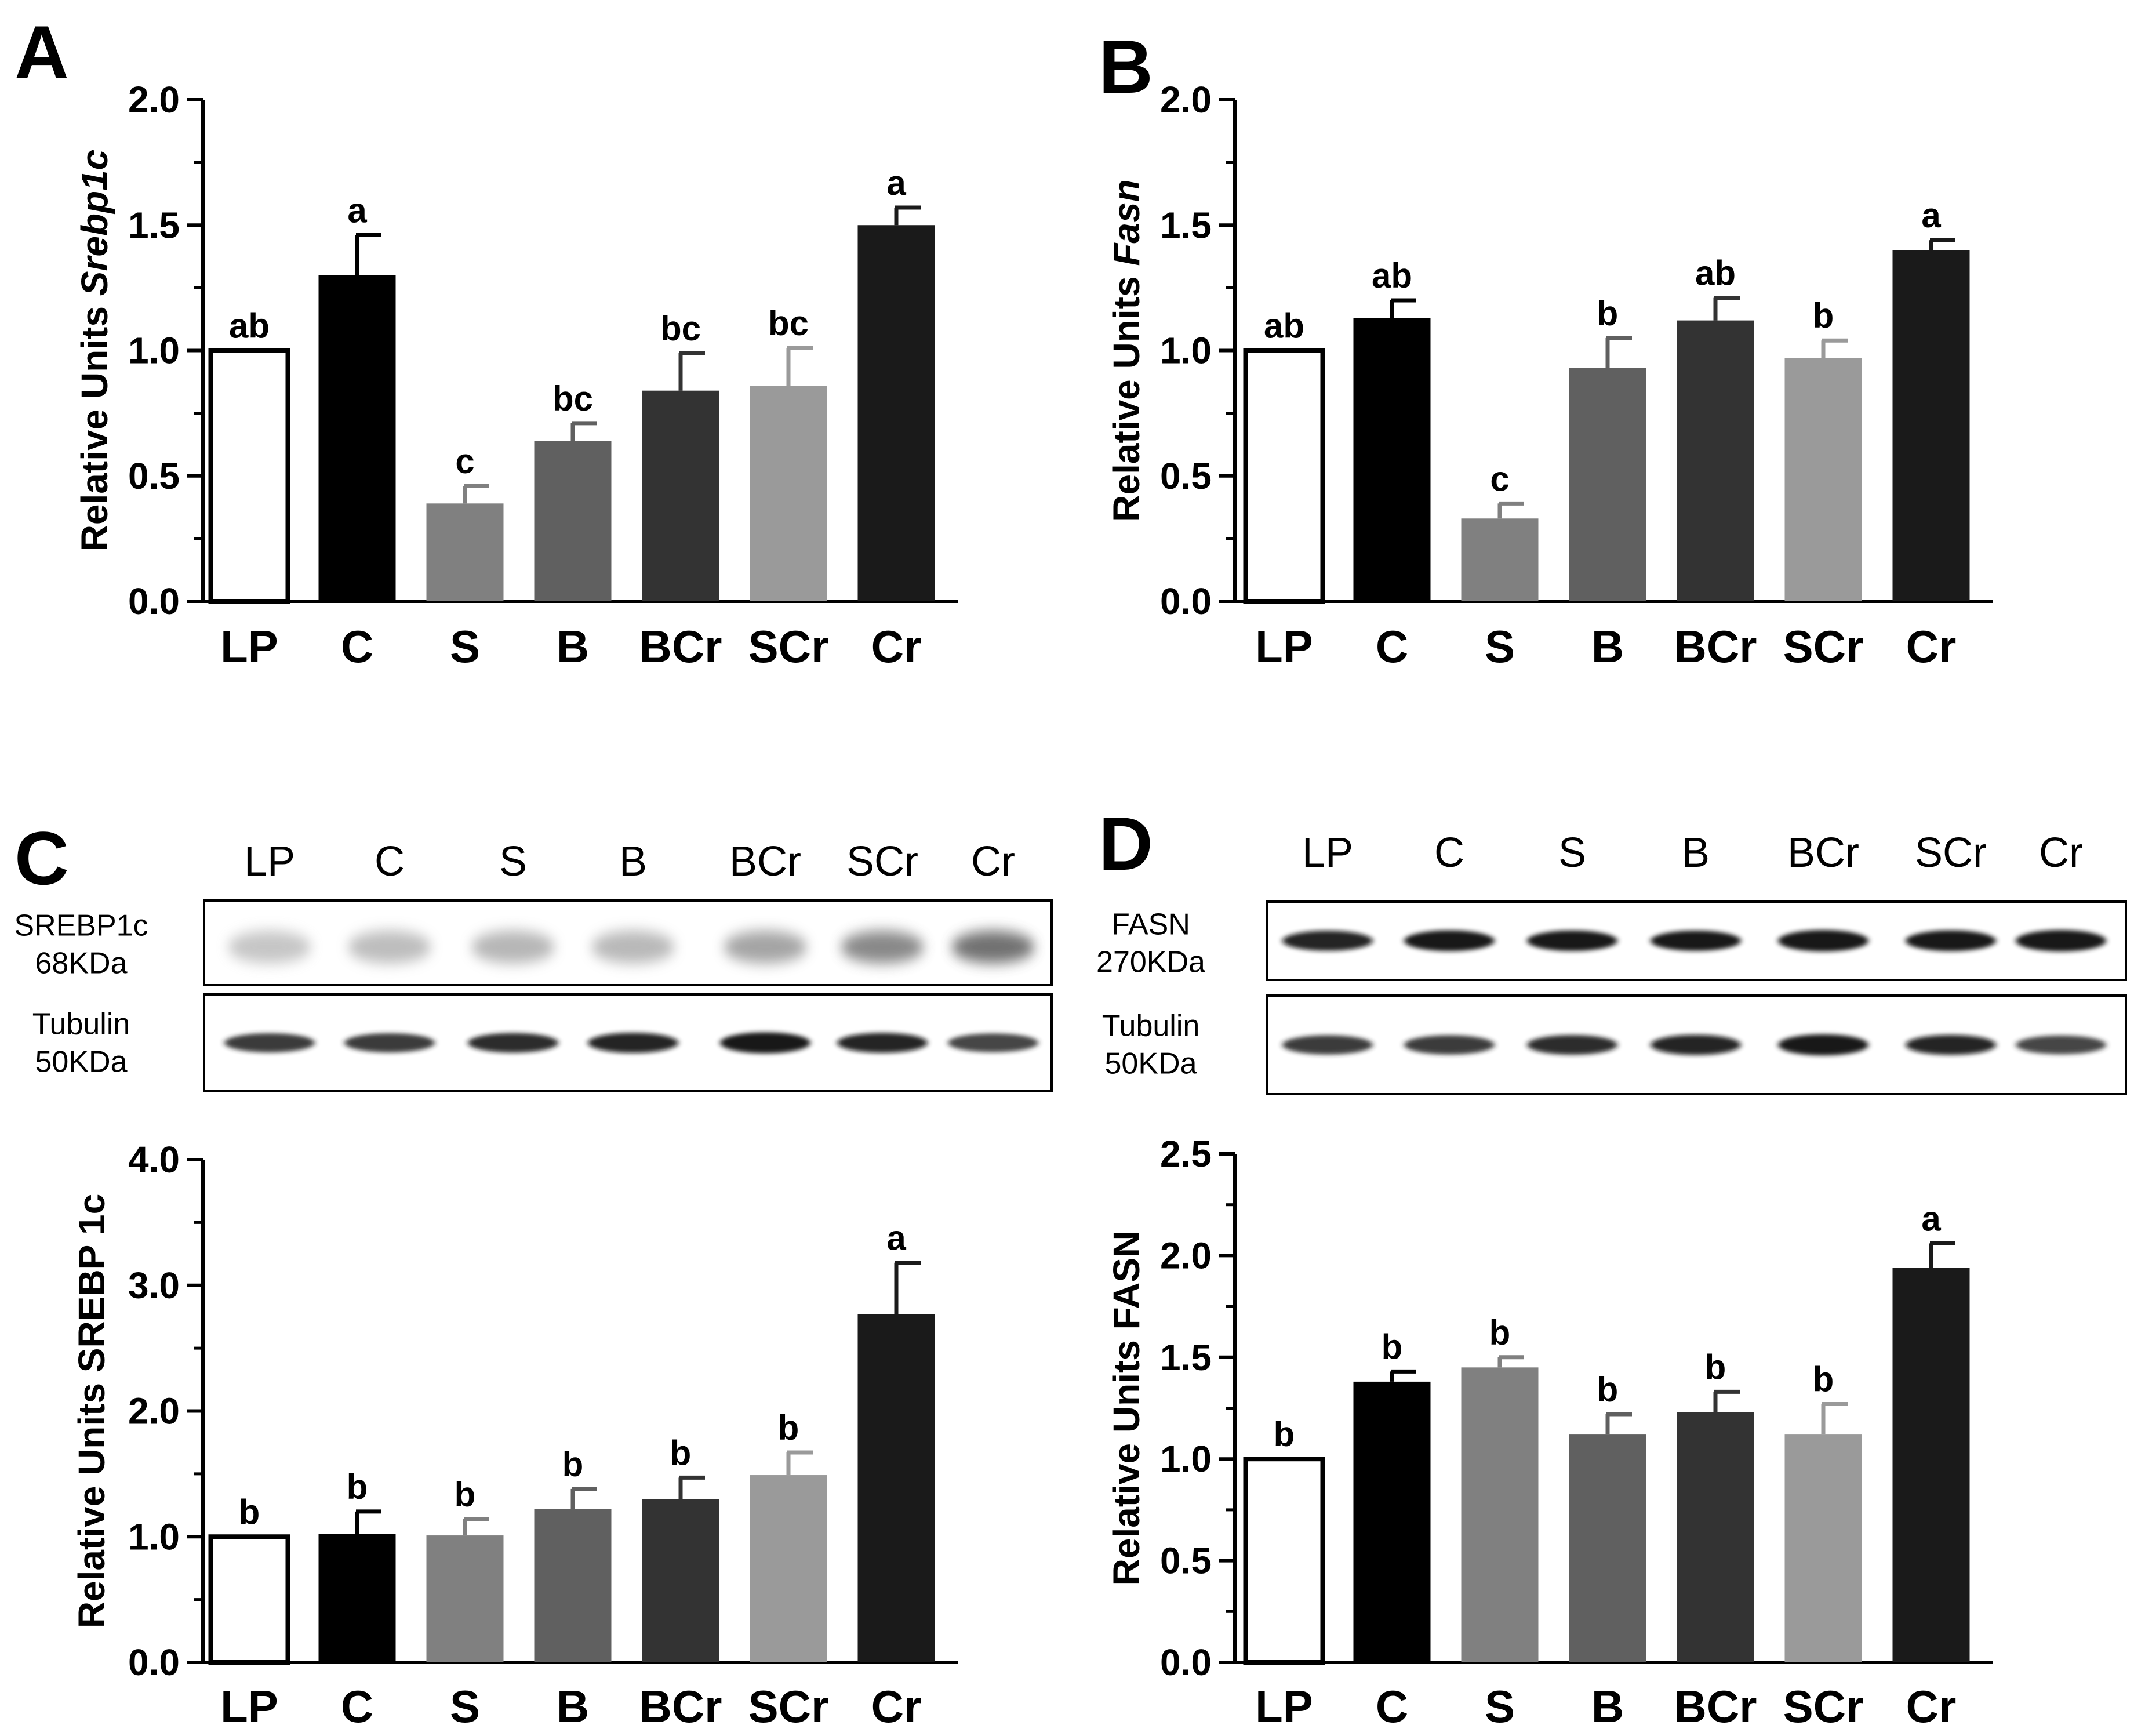  Describe the element at coordinates (1932, 1706) in the screenshot. I see `x-tick-label: Cr` at that location.